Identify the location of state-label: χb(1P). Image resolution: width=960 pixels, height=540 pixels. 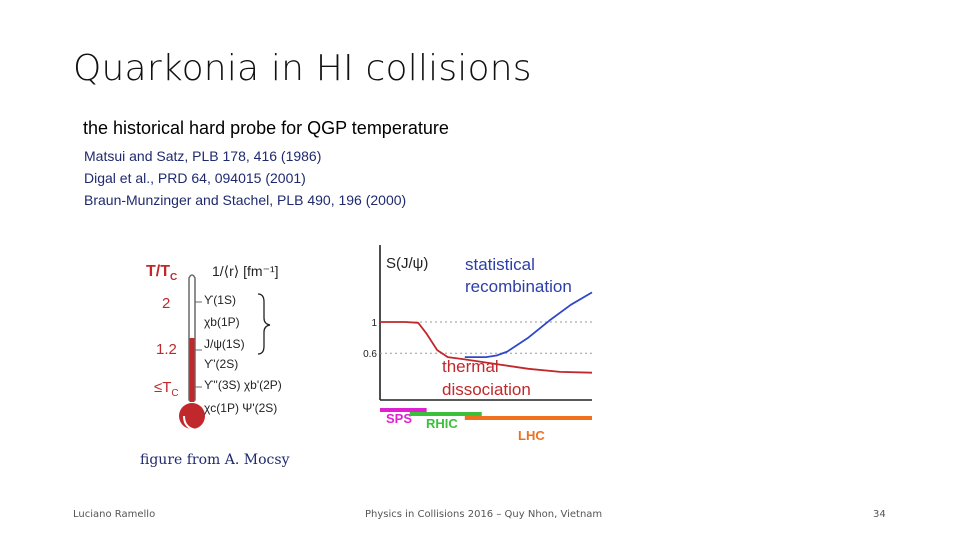
(222, 322).